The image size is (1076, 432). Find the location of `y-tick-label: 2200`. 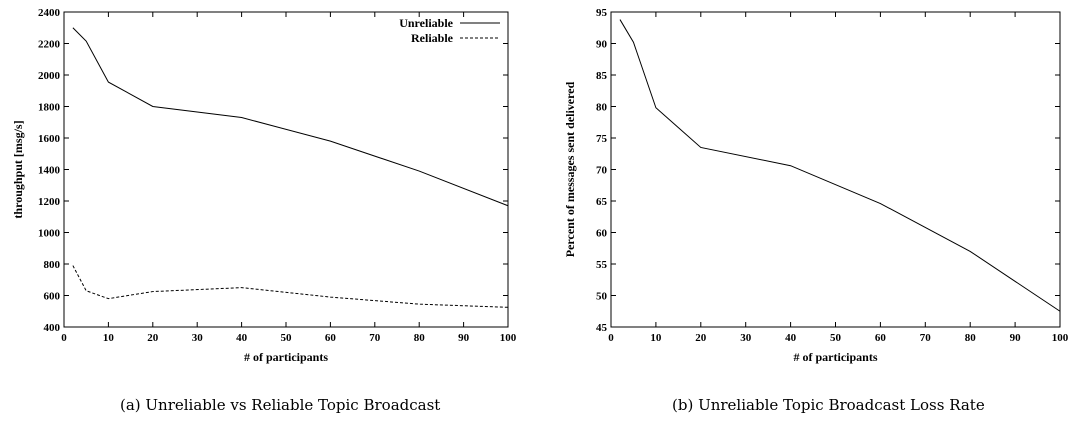

y-tick-label: 2200 is located at coordinates (49, 45).